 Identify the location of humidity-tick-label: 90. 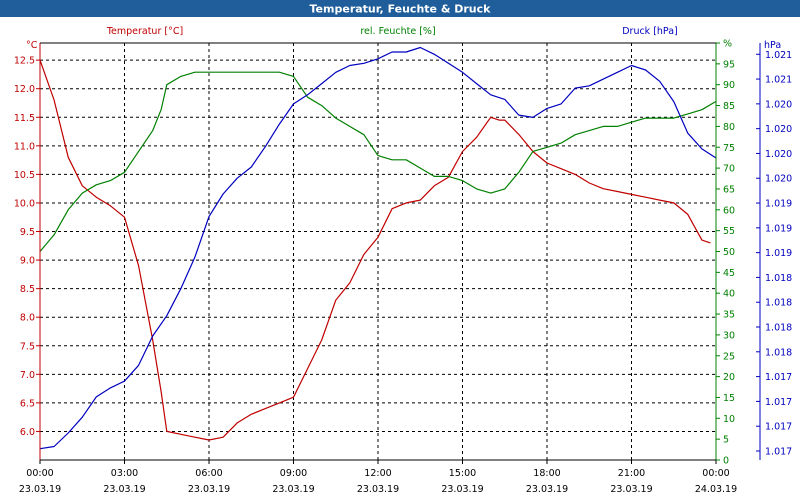
(729, 85).